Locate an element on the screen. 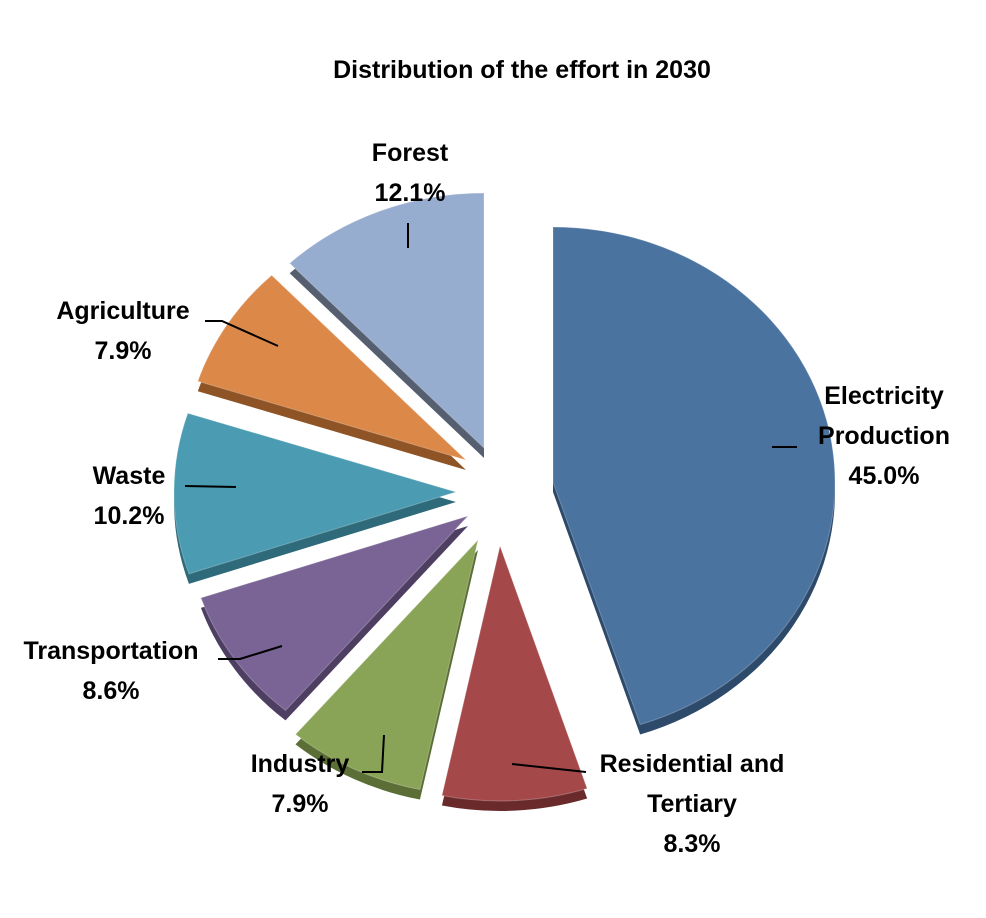 The height and width of the screenshot is (918, 986). slice-label-6: Forest 12.1% is located at coordinates (410, 173).